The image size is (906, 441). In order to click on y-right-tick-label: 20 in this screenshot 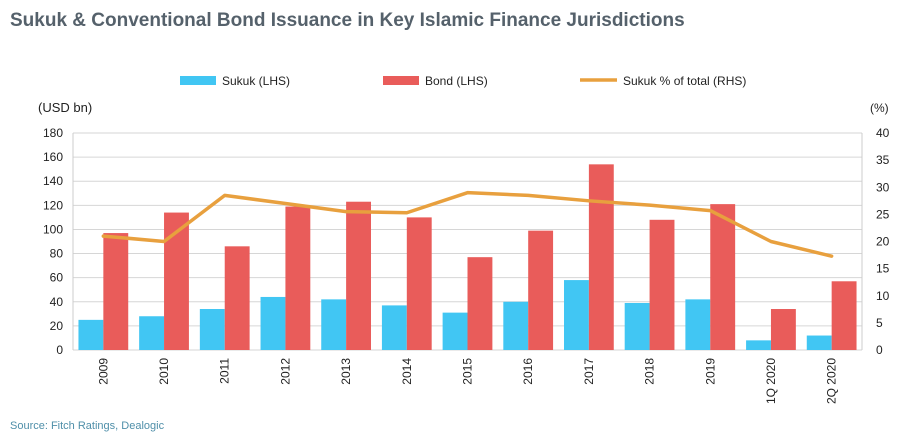, I will do `click(883, 242)`.